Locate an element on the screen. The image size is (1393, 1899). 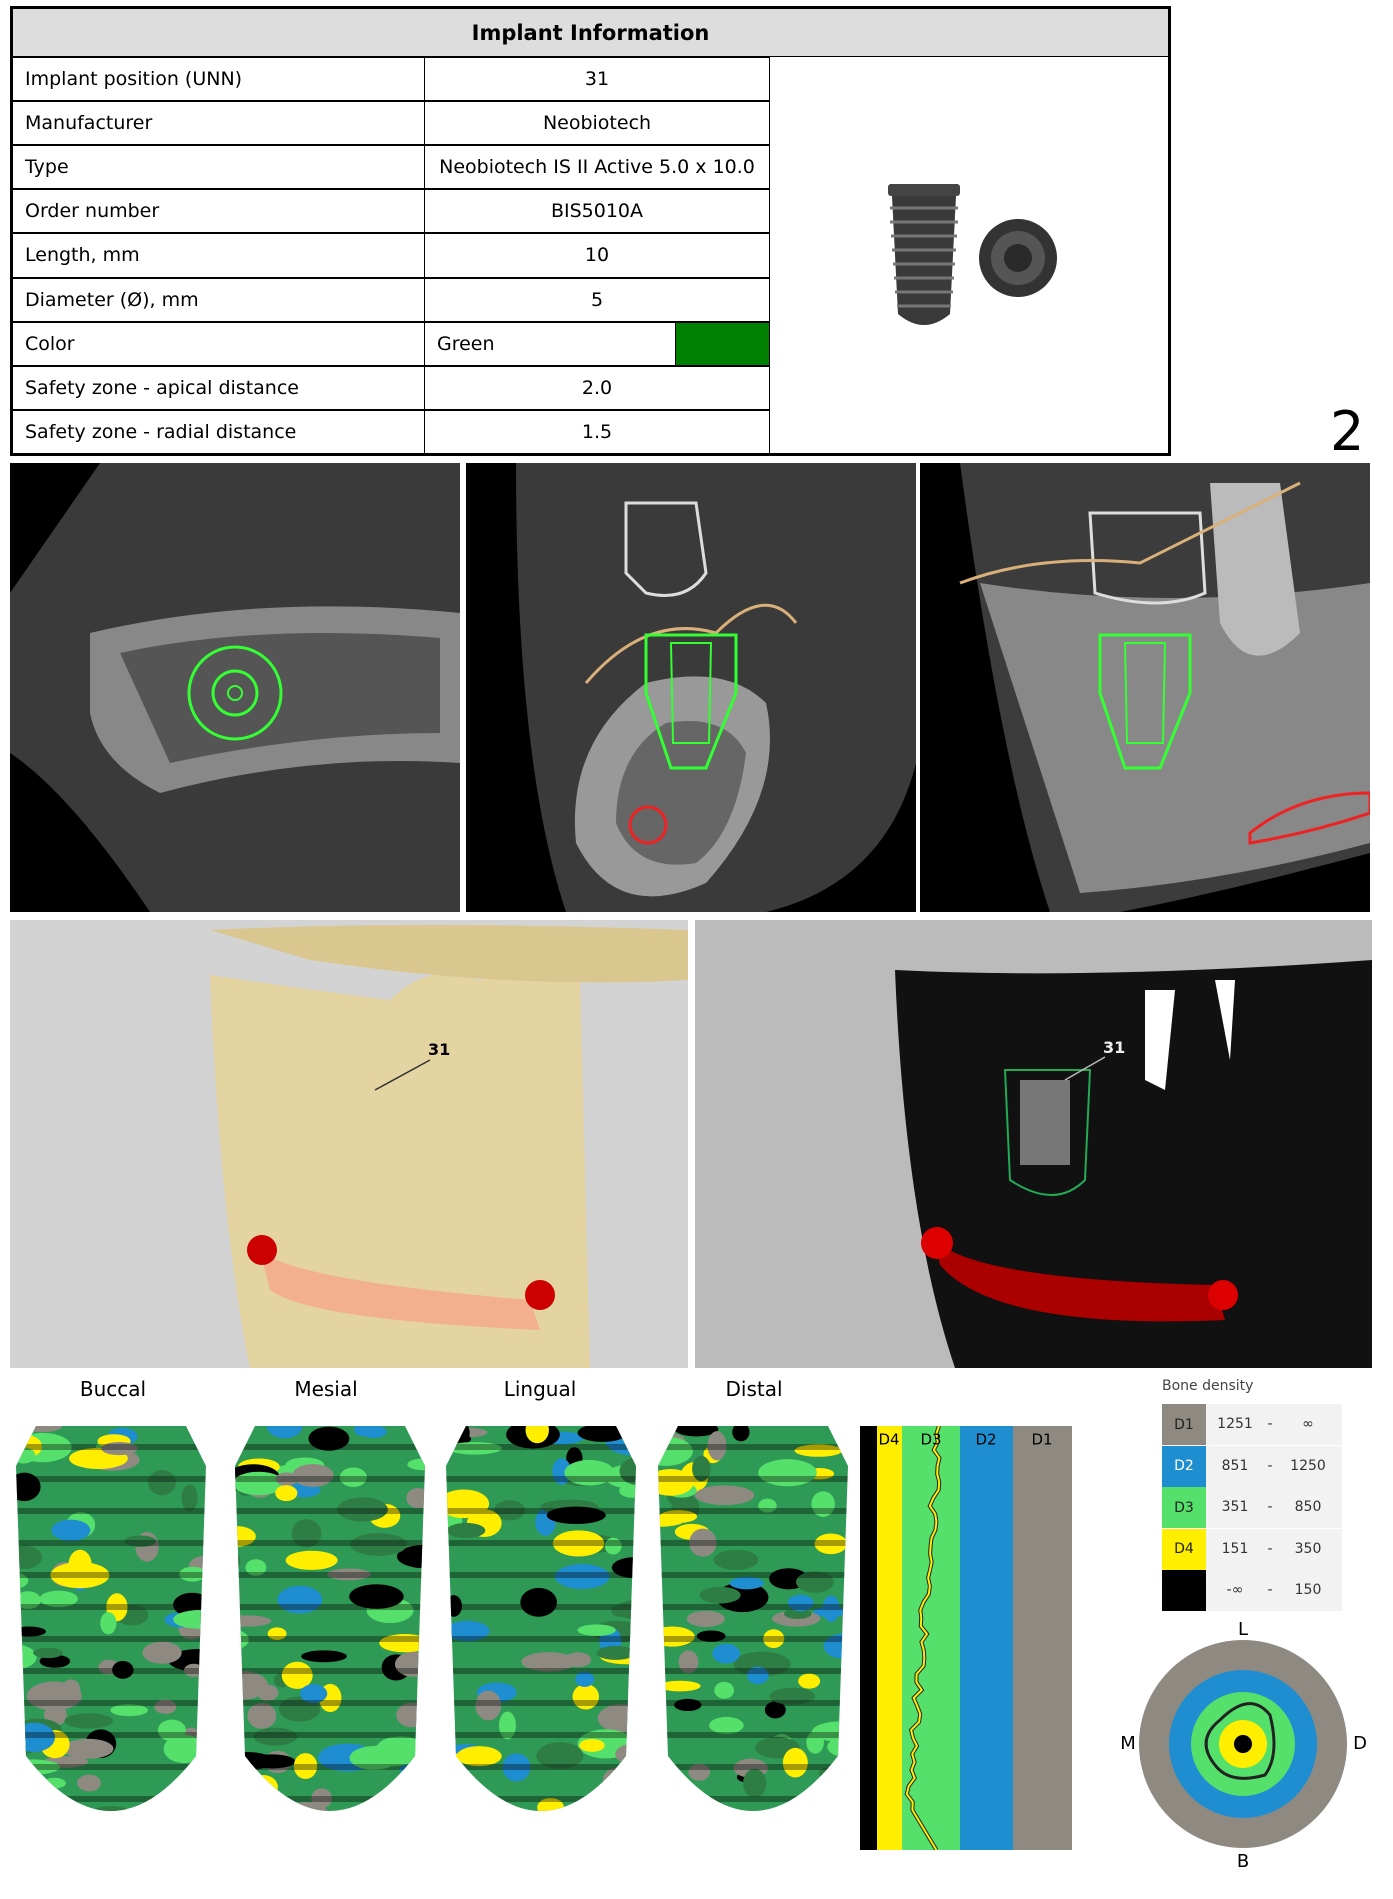
section-label: Distal is located at coordinates (754, 1389).